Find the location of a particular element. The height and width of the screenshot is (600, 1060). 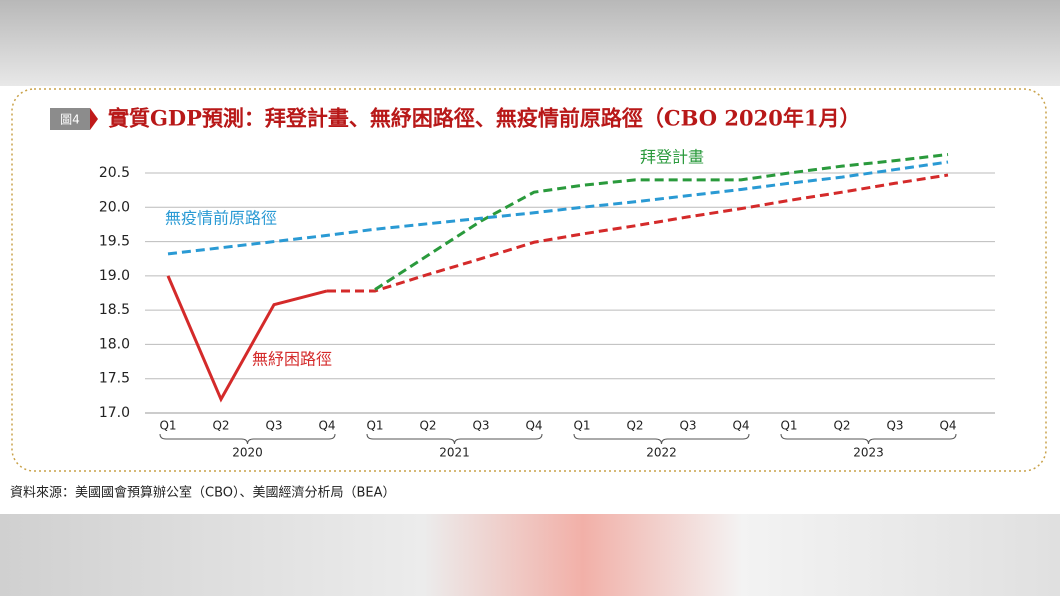

chart-title: 實質GDP預測：拜登計畫、無紓困路徑、無疫情前原路徑（CBO 2020年1月） is located at coordinates (484, 118).